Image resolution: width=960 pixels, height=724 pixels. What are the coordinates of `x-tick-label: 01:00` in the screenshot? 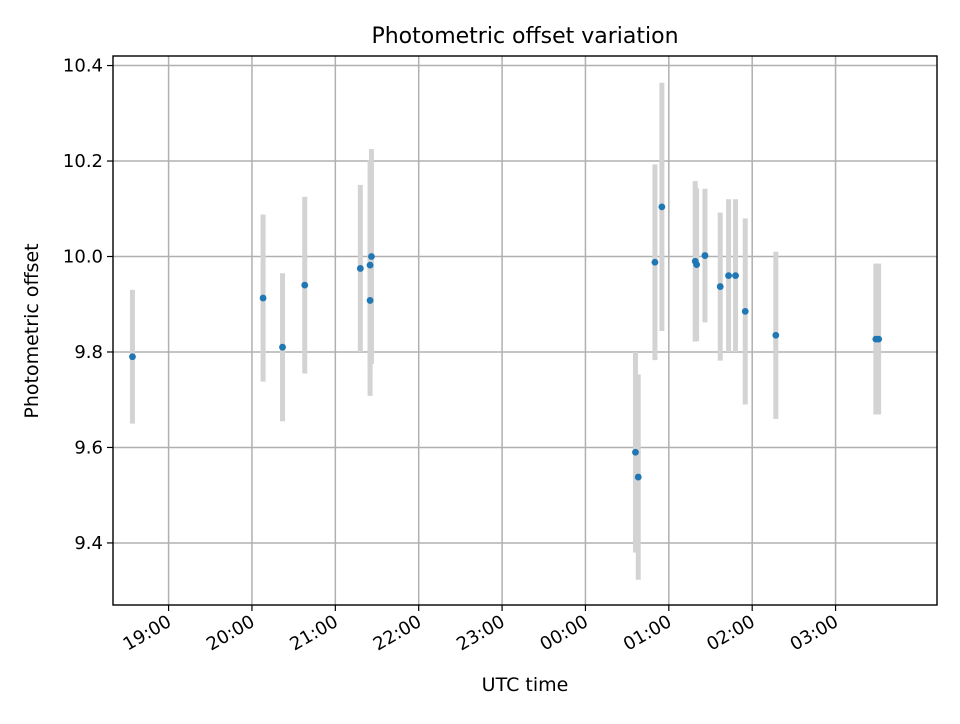 It's located at (647, 633).